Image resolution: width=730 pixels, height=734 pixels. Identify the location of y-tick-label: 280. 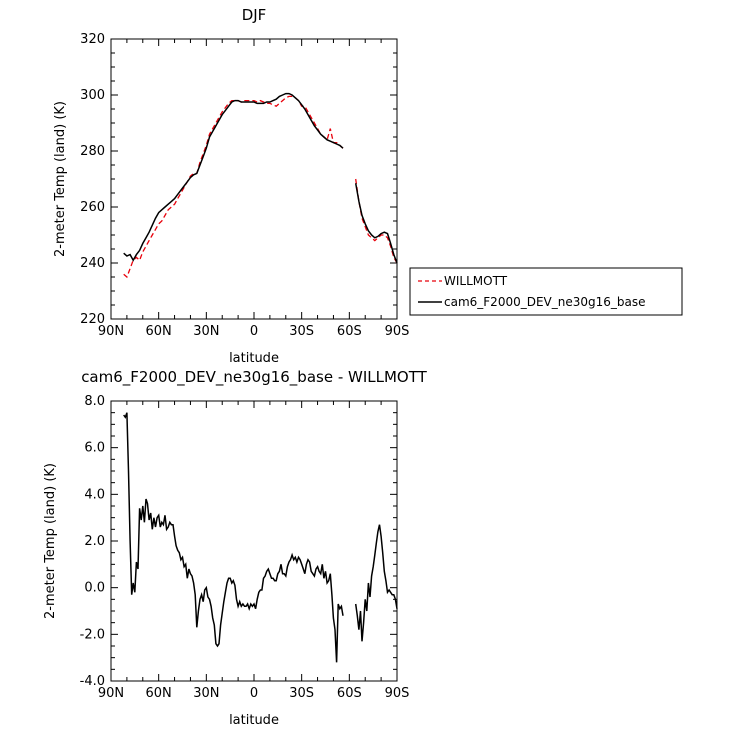
(92, 151).